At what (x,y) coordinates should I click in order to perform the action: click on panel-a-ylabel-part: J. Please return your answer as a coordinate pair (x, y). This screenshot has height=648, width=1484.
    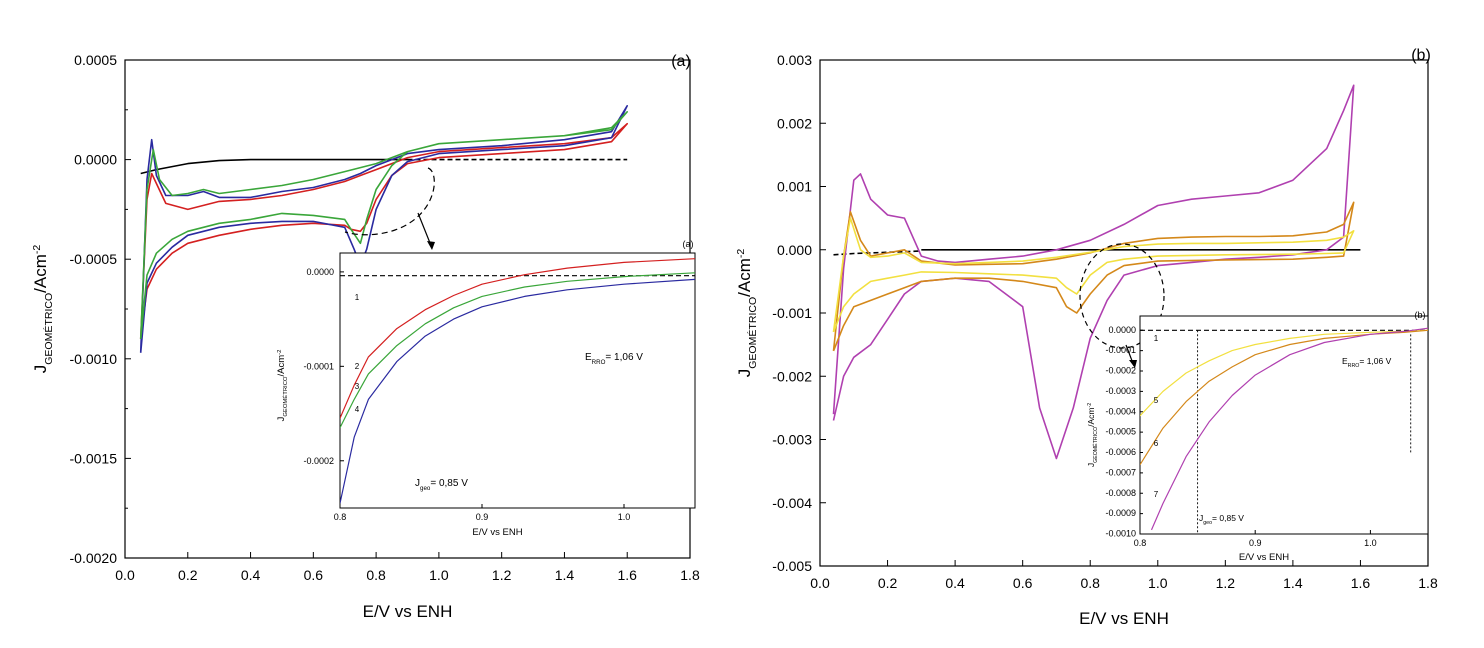
    Looking at the image, I should click on (40, 369).